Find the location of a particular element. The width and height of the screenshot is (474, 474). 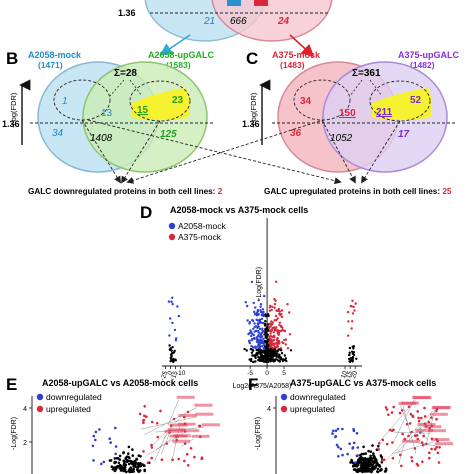

panel-c-count-3: 211 is located at coordinates (384, 112).